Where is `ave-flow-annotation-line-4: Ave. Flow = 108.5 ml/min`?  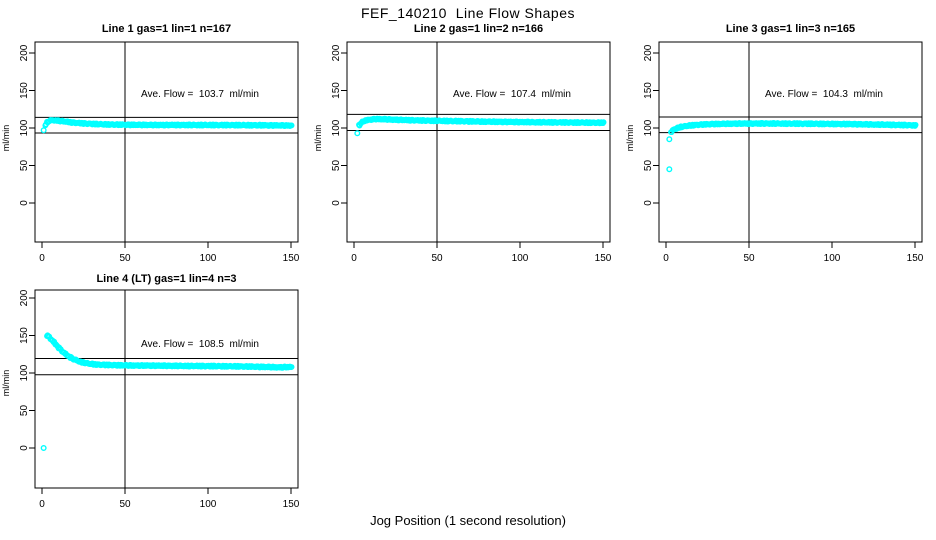
ave-flow-annotation-line-4: Ave. Flow = 108.5 ml/min is located at coordinates (200, 344).